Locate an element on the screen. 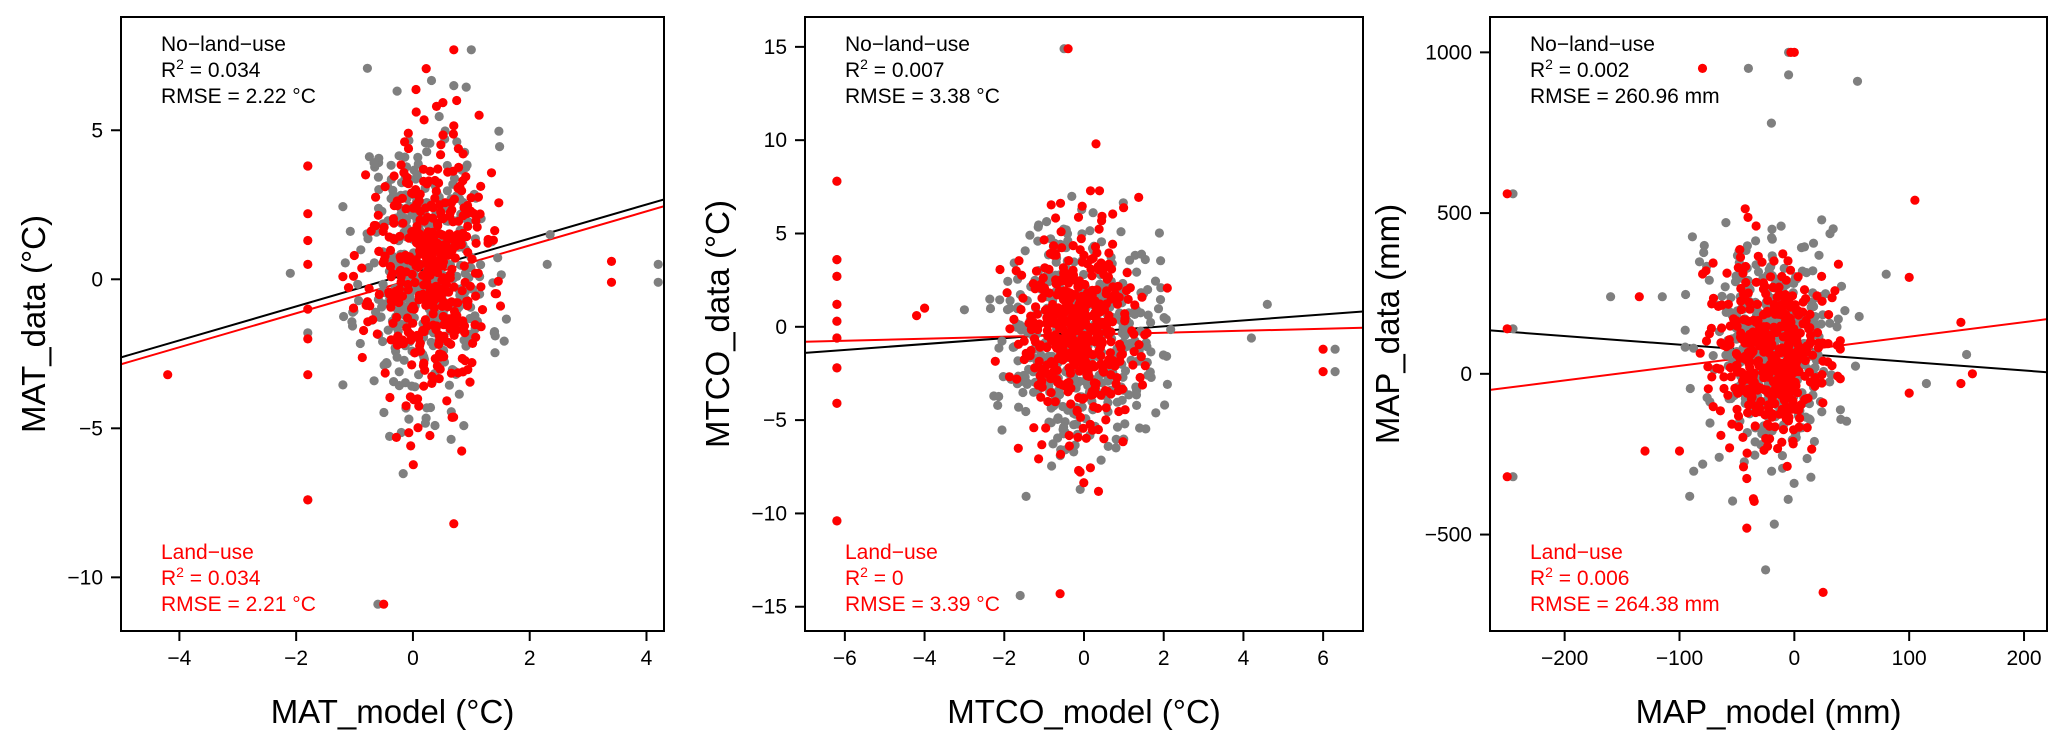 This screenshot has width=2067, height=756. annotation-land-use-title-map: Land−use is located at coordinates (1576, 552).